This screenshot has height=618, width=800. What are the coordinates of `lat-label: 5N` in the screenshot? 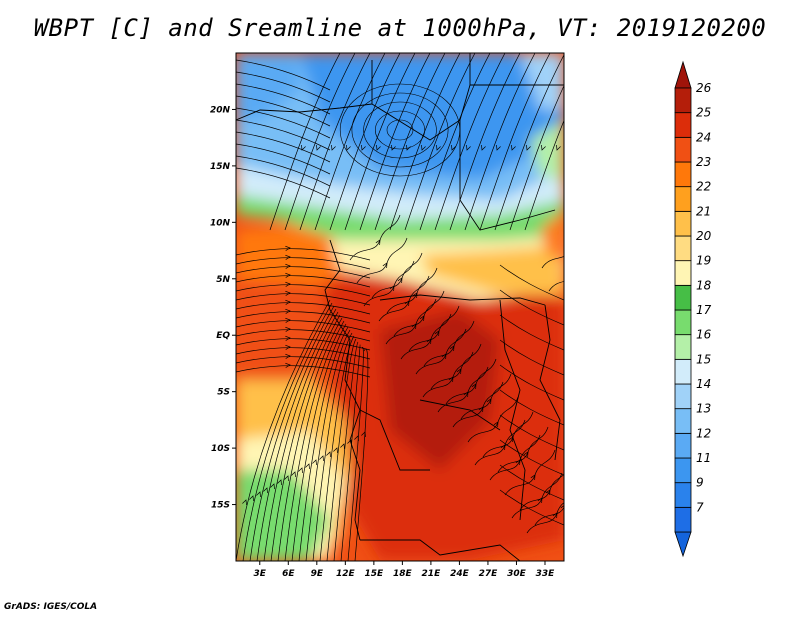 It's located at (223, 280).